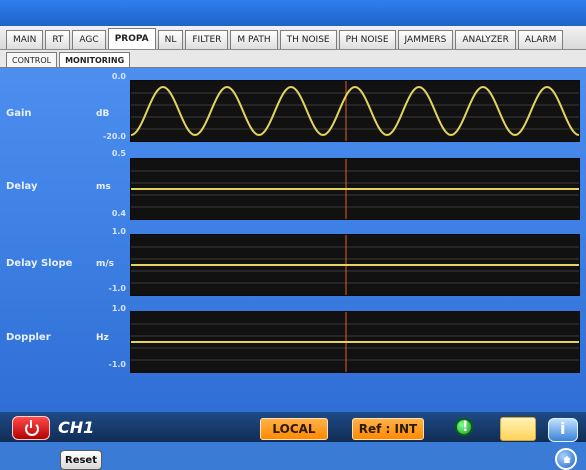 Image resolution: width=586 pixels, height=470 pixels. Describe the element at coordinates (117, 364) in the screenshot. I see `doppler-ymin: -1.0` at that location.